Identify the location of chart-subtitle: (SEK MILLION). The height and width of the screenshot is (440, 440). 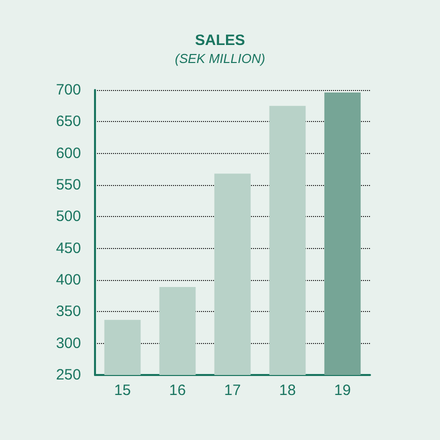
(220, 58).